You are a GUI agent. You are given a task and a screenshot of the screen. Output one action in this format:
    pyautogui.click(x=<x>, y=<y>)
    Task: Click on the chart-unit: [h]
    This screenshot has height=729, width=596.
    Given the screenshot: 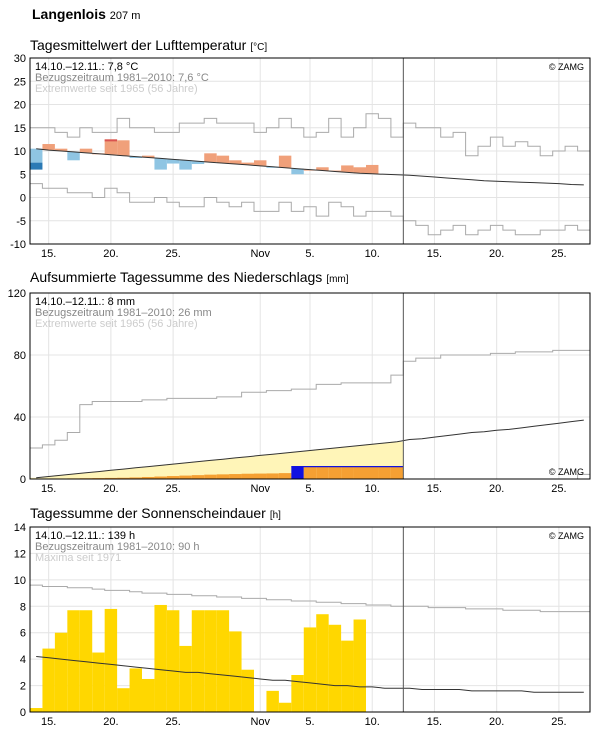 What is the action you would take?
    pyautogui.click(x=275, y=515)
    